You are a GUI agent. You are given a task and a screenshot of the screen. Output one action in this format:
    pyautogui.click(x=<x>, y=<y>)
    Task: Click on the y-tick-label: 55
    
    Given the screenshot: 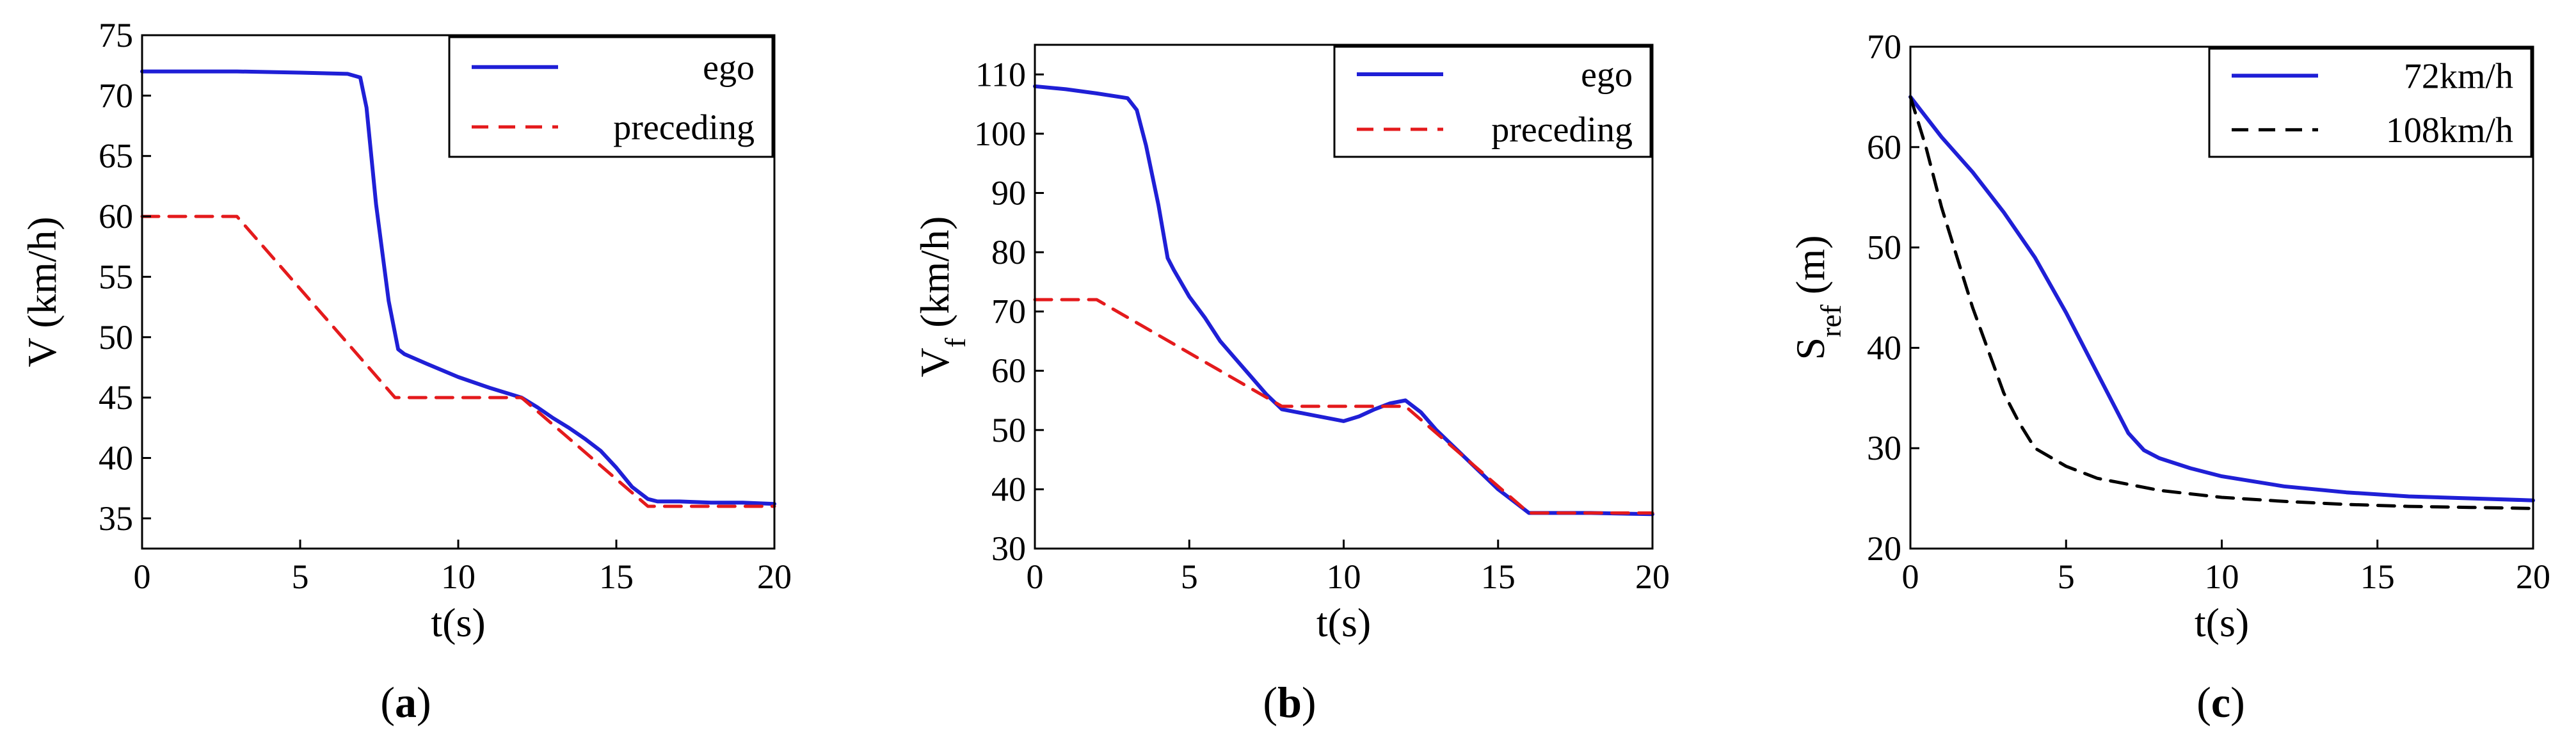 What is the action you would take?
    pyautogui.click(x=116, y=276)
    